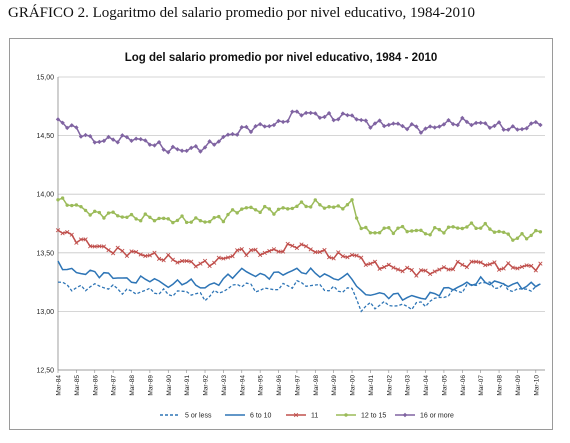 This screenshot has width=570, height=443. What do you see at coordinates (187, 385) in the screenshot?
I see `x-tick-label: Mar-91` at bounding box center [187, 385].